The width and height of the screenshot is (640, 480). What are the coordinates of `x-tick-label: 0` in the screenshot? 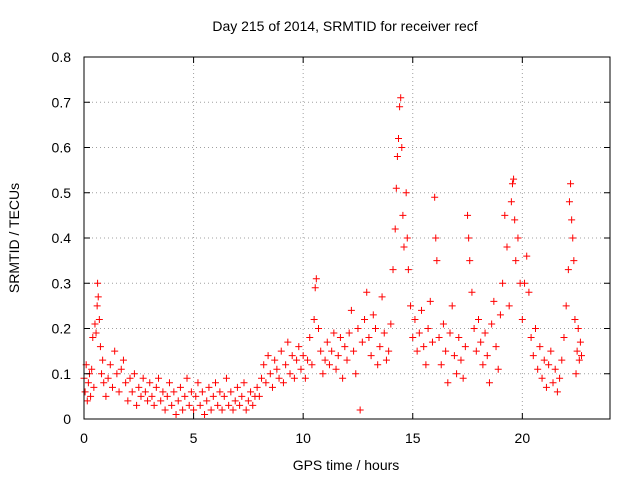 It's located at (84, 438).